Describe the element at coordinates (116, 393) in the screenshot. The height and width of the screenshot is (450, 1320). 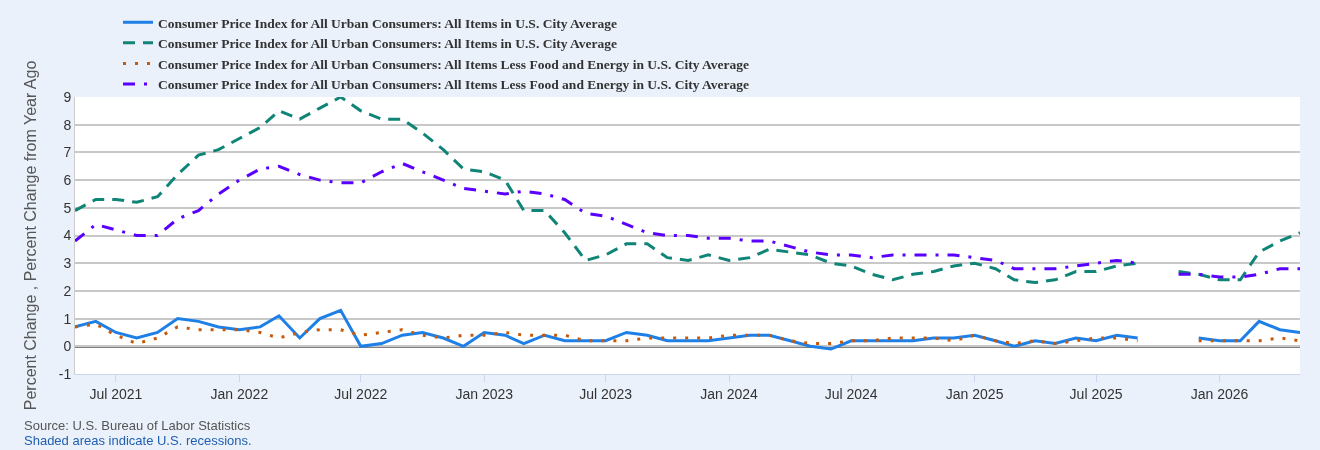
I see `x-tick-label: Jul 2021` at that location.